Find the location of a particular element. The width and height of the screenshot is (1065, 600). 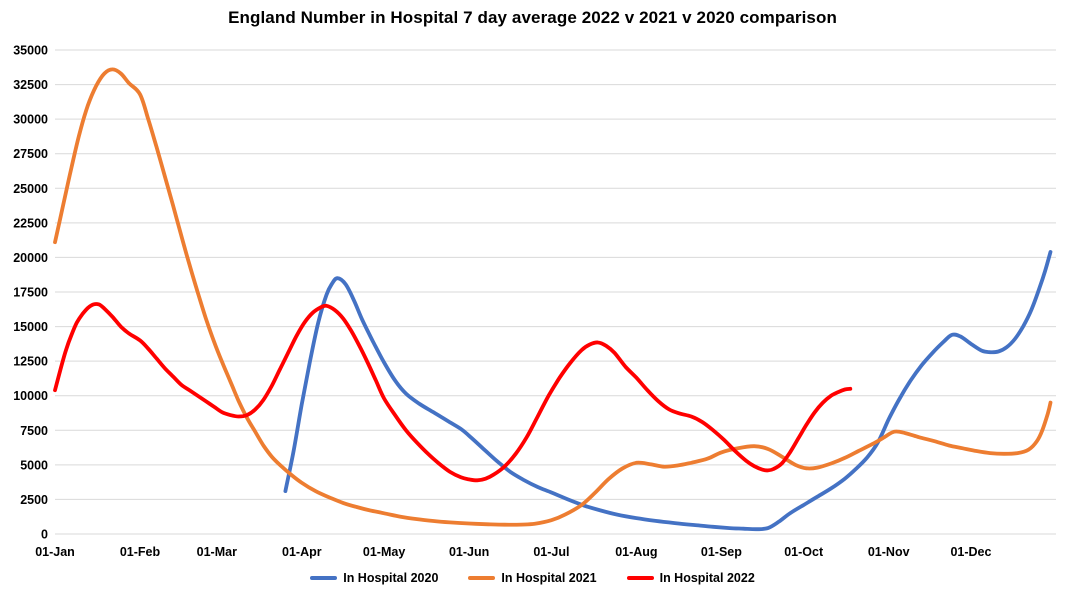

x-axis-tick-label: 01-Dec is located at coordinates (970, 552).